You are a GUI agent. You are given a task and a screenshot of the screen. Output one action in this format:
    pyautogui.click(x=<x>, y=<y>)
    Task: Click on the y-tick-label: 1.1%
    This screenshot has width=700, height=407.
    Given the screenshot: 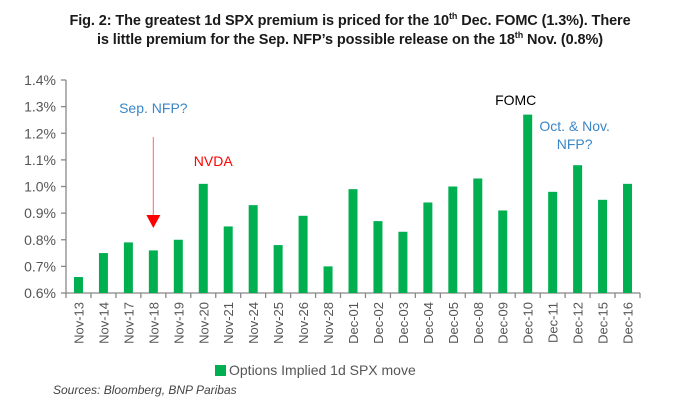 What is the action you would take?
    pyautogui.click(x=40, y=160)
    